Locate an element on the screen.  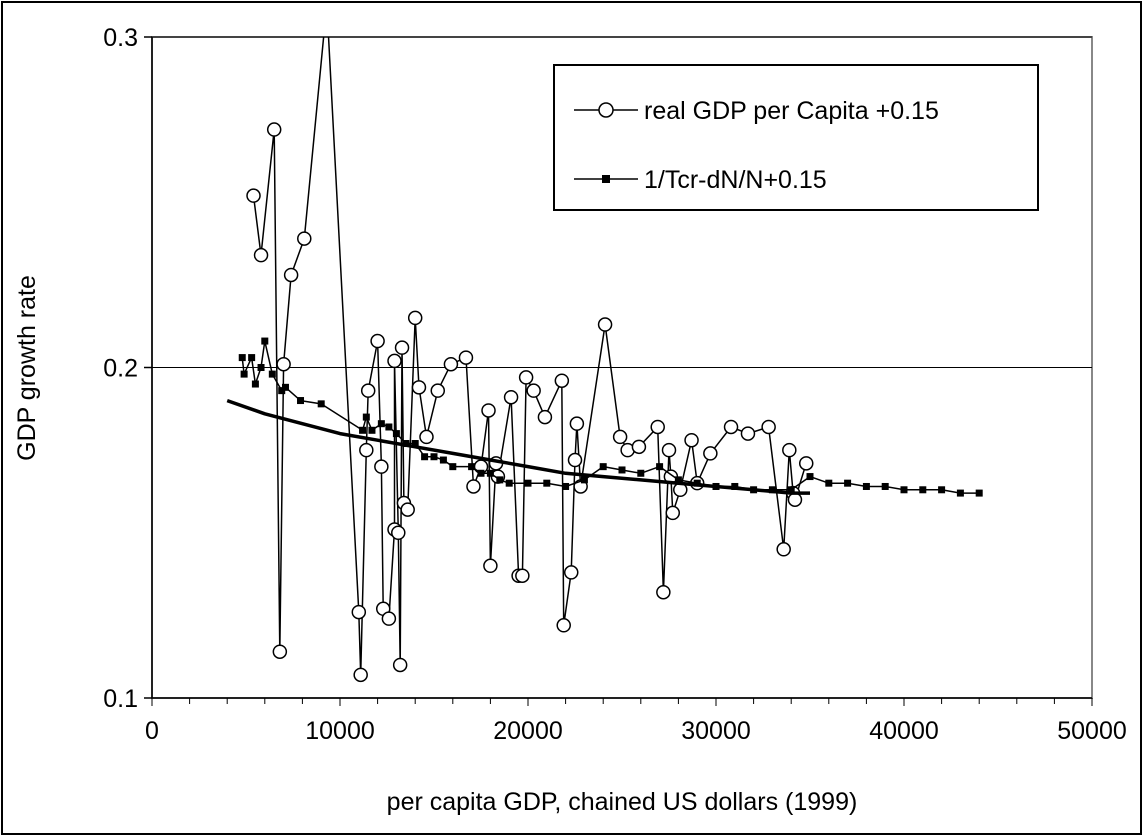
x-tick-label: 0 is located at coordinates (152, 731).